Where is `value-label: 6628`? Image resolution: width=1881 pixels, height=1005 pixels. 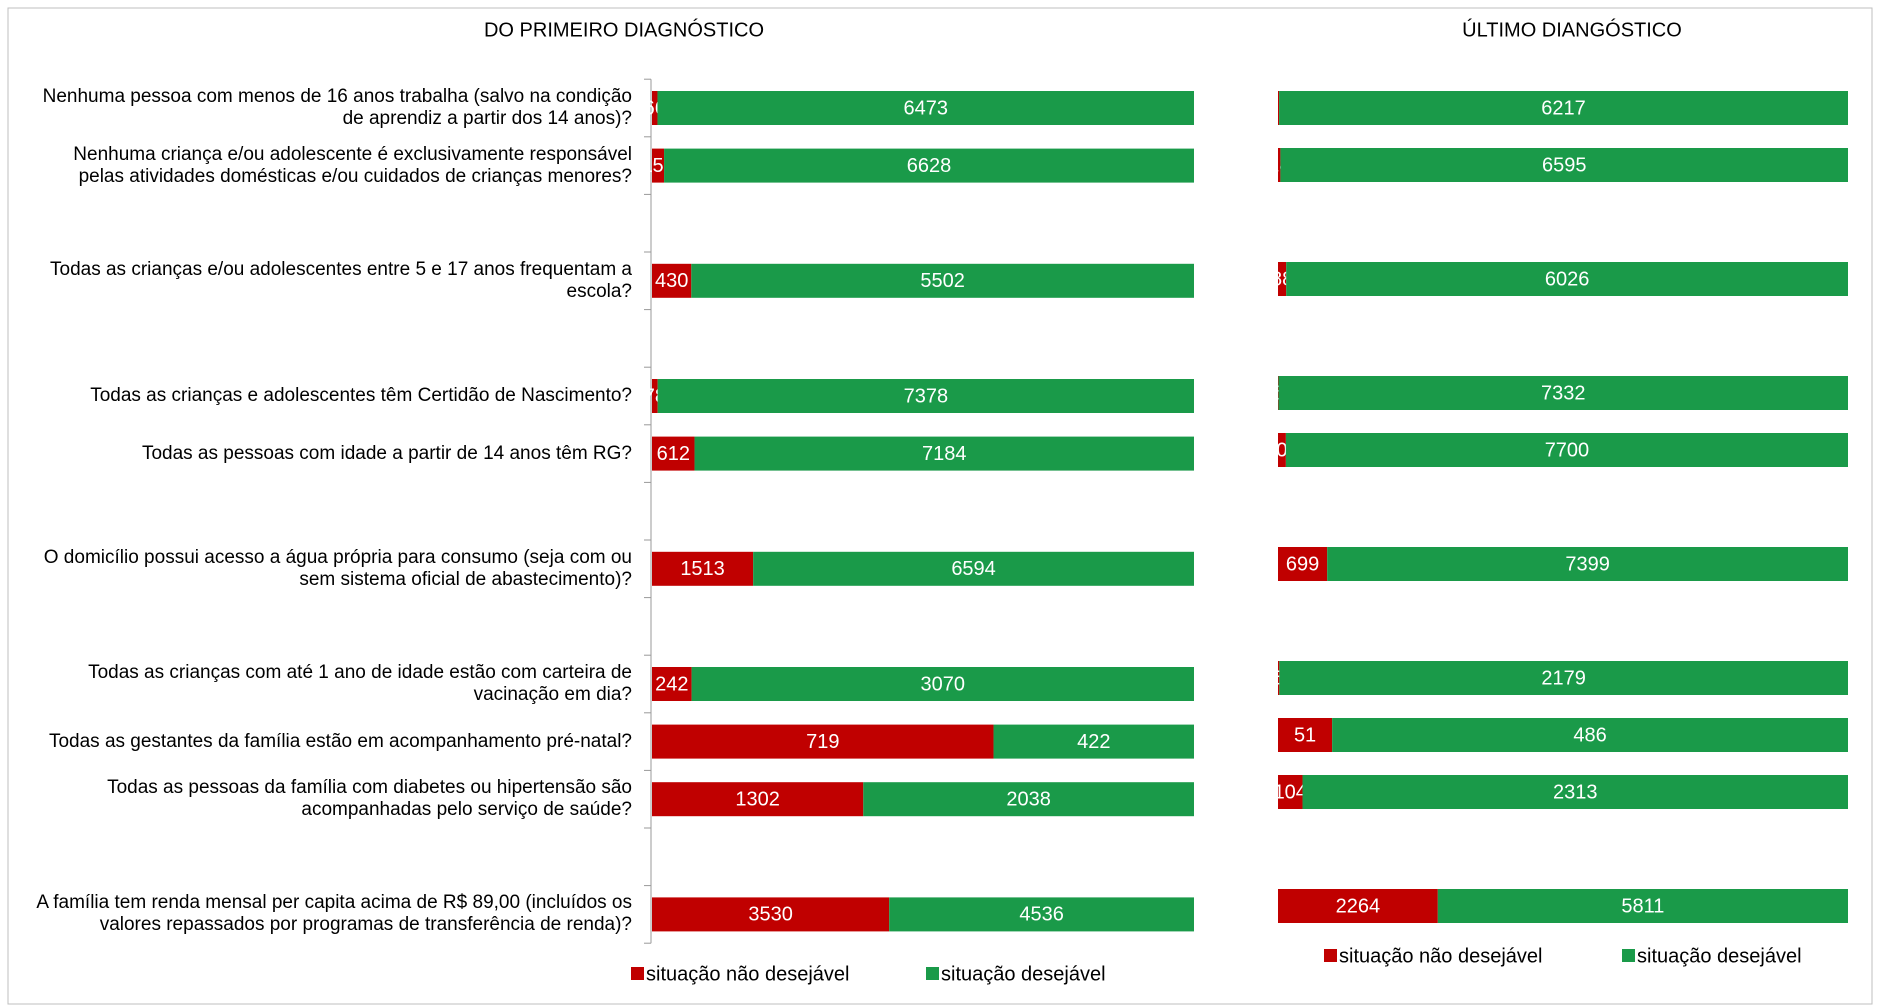
value-label: 6628 is located at coordinates (929, 166).